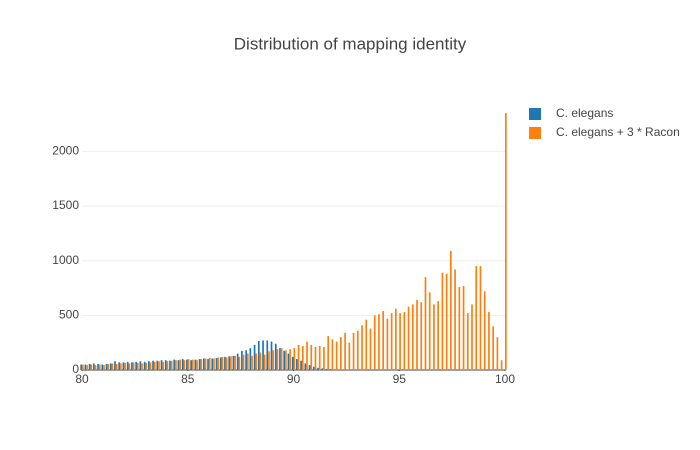 Image resolution: width=700 pixels, height=450 pixels. What do you see at coordinates (618, 132) in the screenshot?
I see `legend-label: C. elegans + 3 * Racon` at bounding box center [618, 132].